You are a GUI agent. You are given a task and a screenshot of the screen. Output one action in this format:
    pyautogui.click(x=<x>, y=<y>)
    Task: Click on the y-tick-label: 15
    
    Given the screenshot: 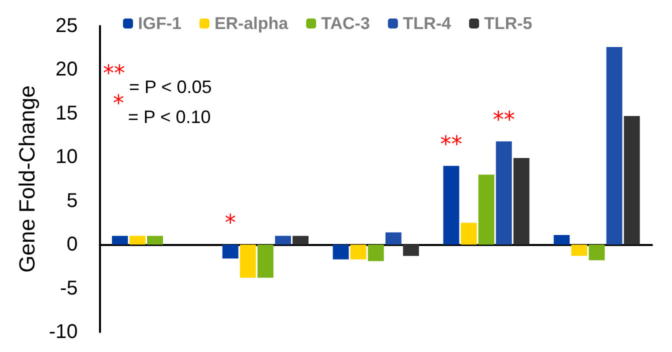 What is the action you would take?
    pyautogui.click(x=67, y=113)
    